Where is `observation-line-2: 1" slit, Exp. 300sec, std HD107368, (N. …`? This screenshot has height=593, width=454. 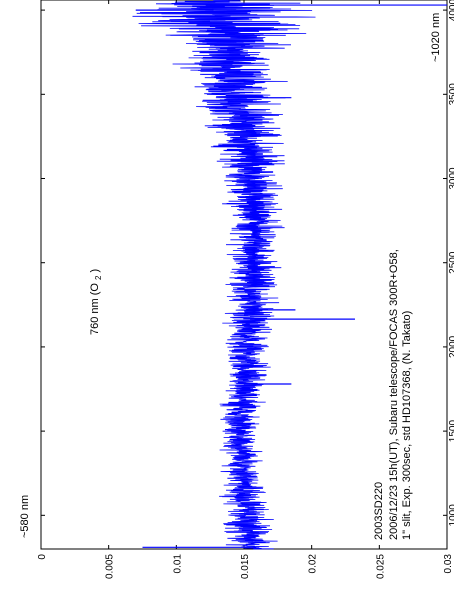 observation-line-2: 1" slit, Exp. 300sec, std HD107368, (N. … is located at coordinates (407, 425).